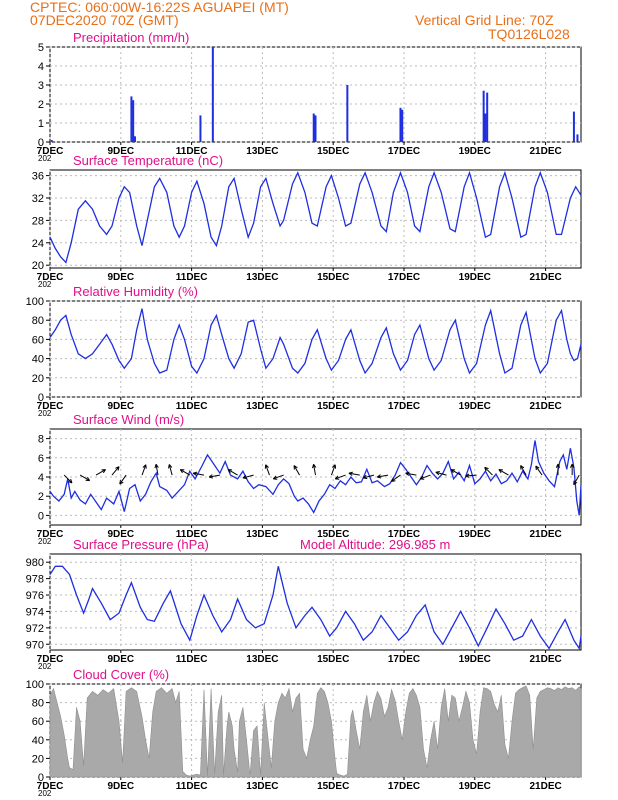  What do you see at coordinates (38, 759) in the screenshot?
I see `cloud-ytick-label: 20` at bounding box center [38, 759].